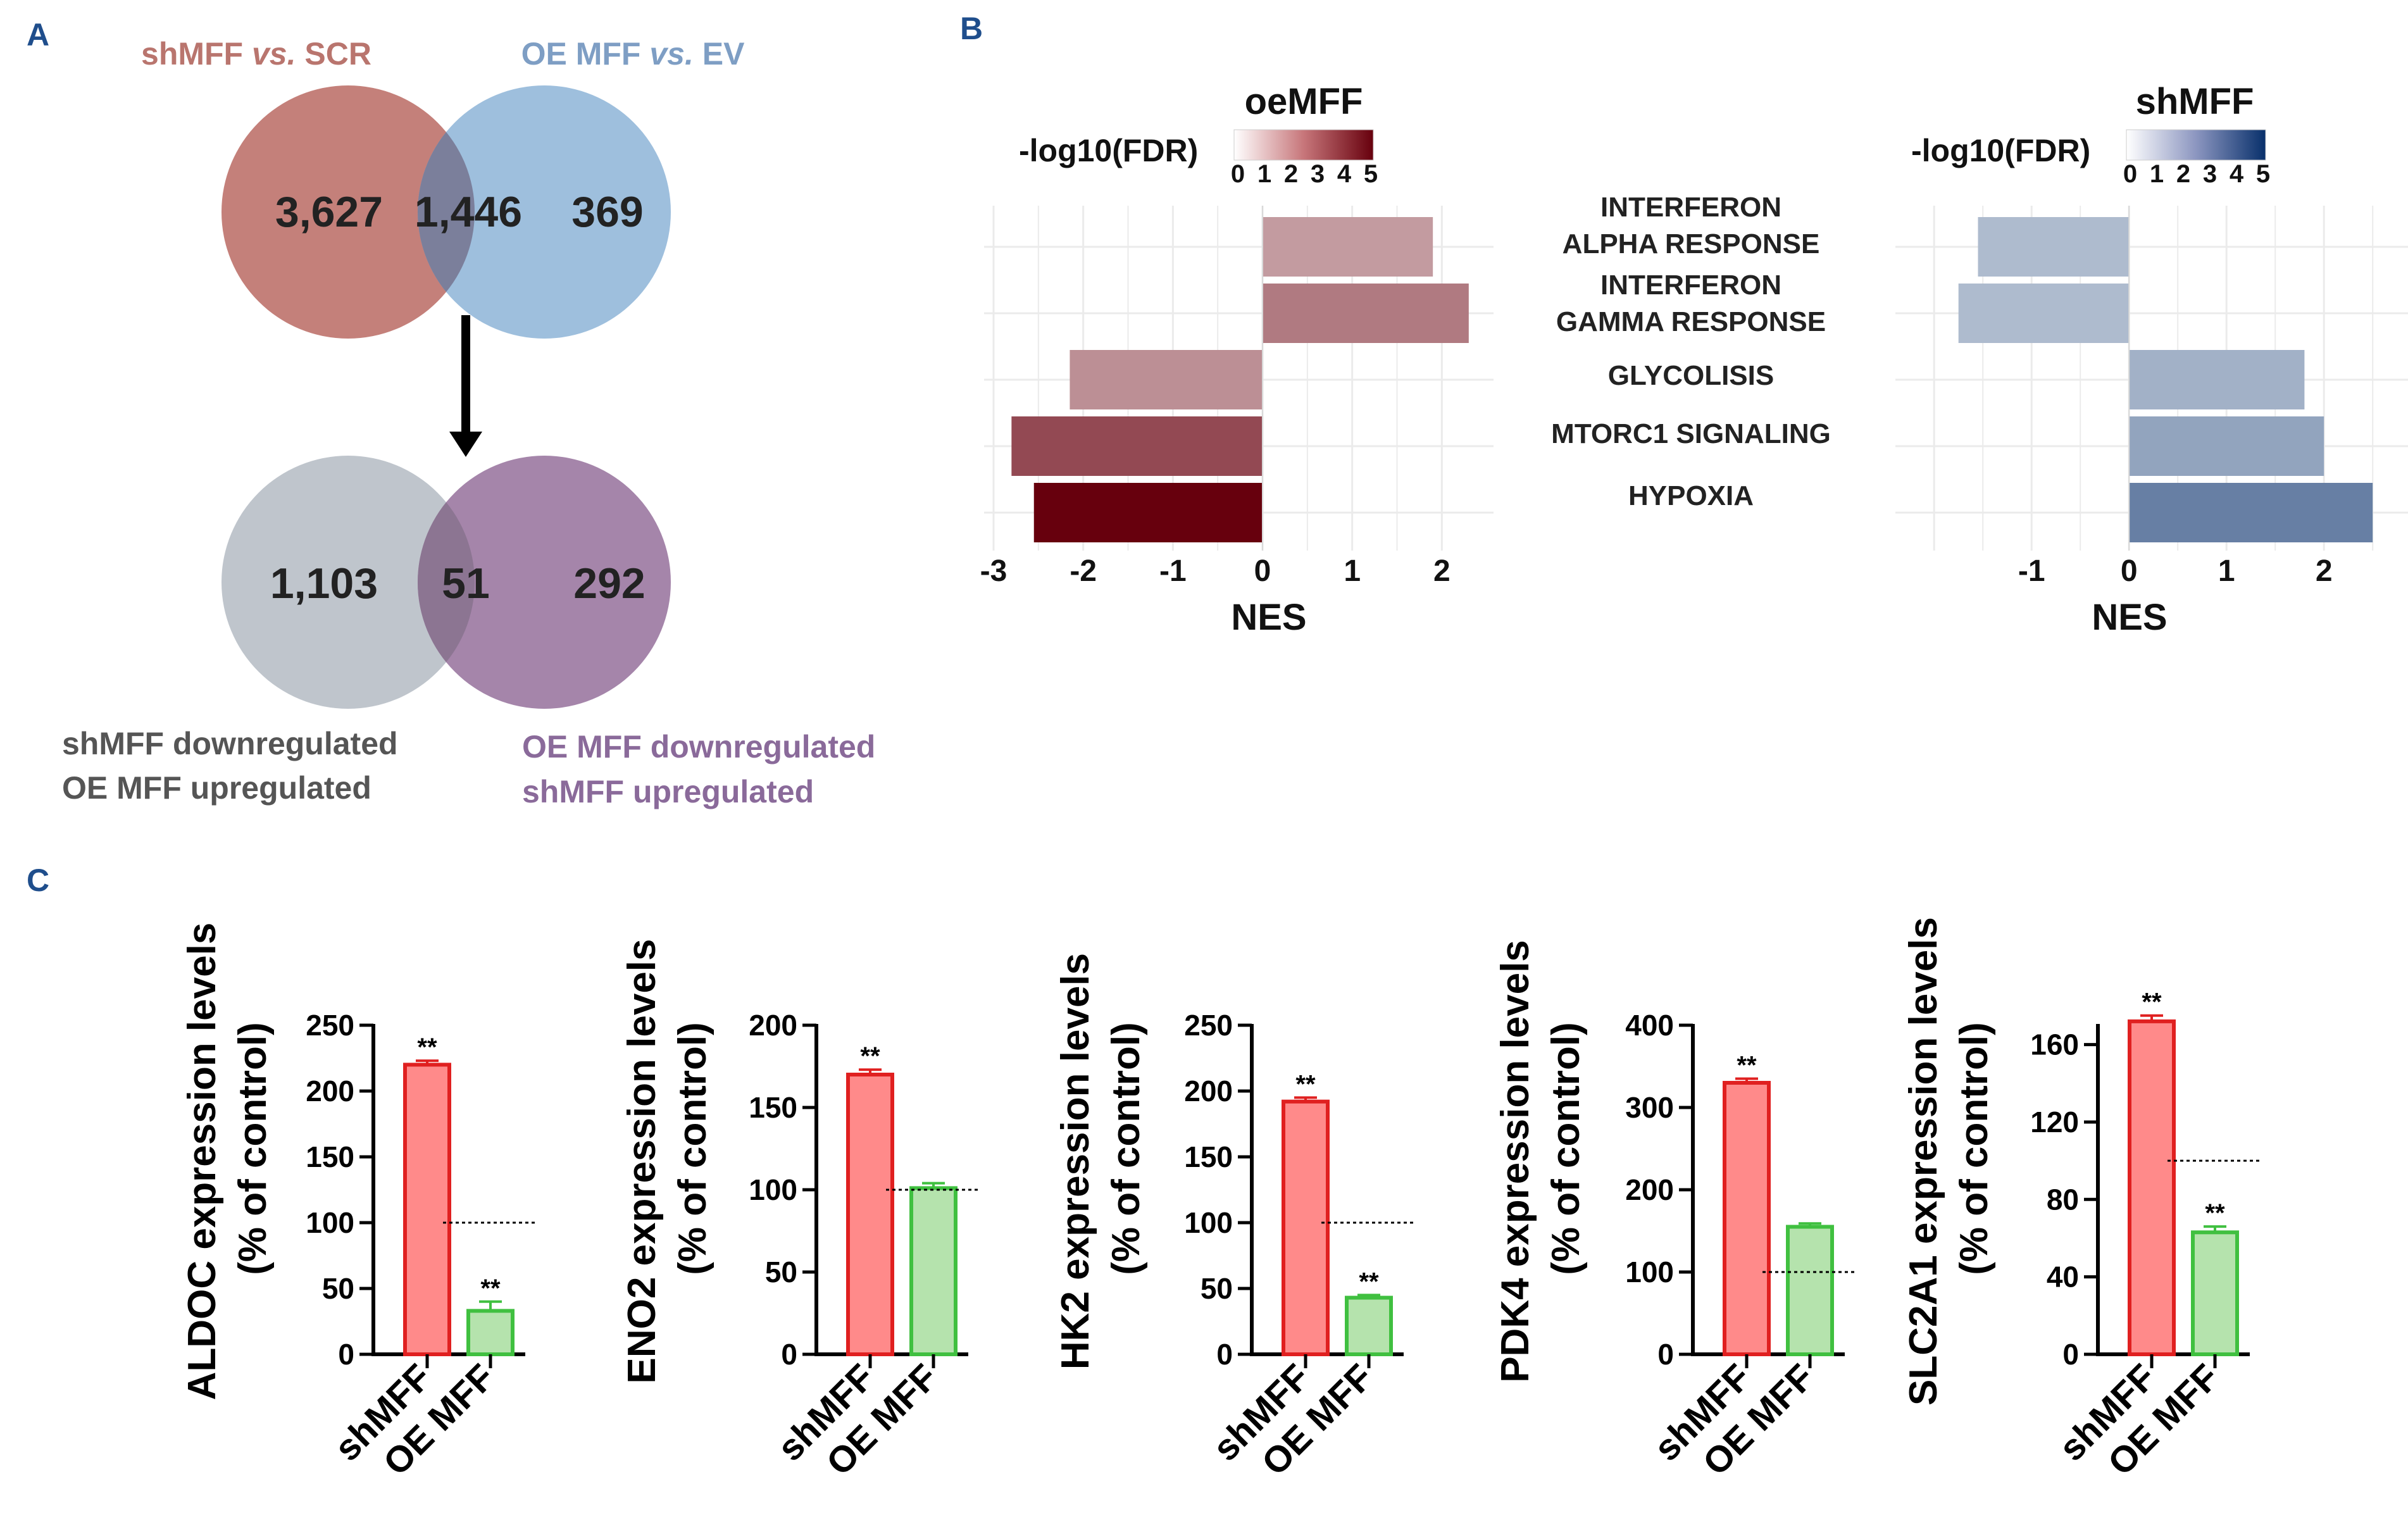 This screenshot has width=2408, height=1522. I want to click on panel-b-label: B, so click(971, 28).